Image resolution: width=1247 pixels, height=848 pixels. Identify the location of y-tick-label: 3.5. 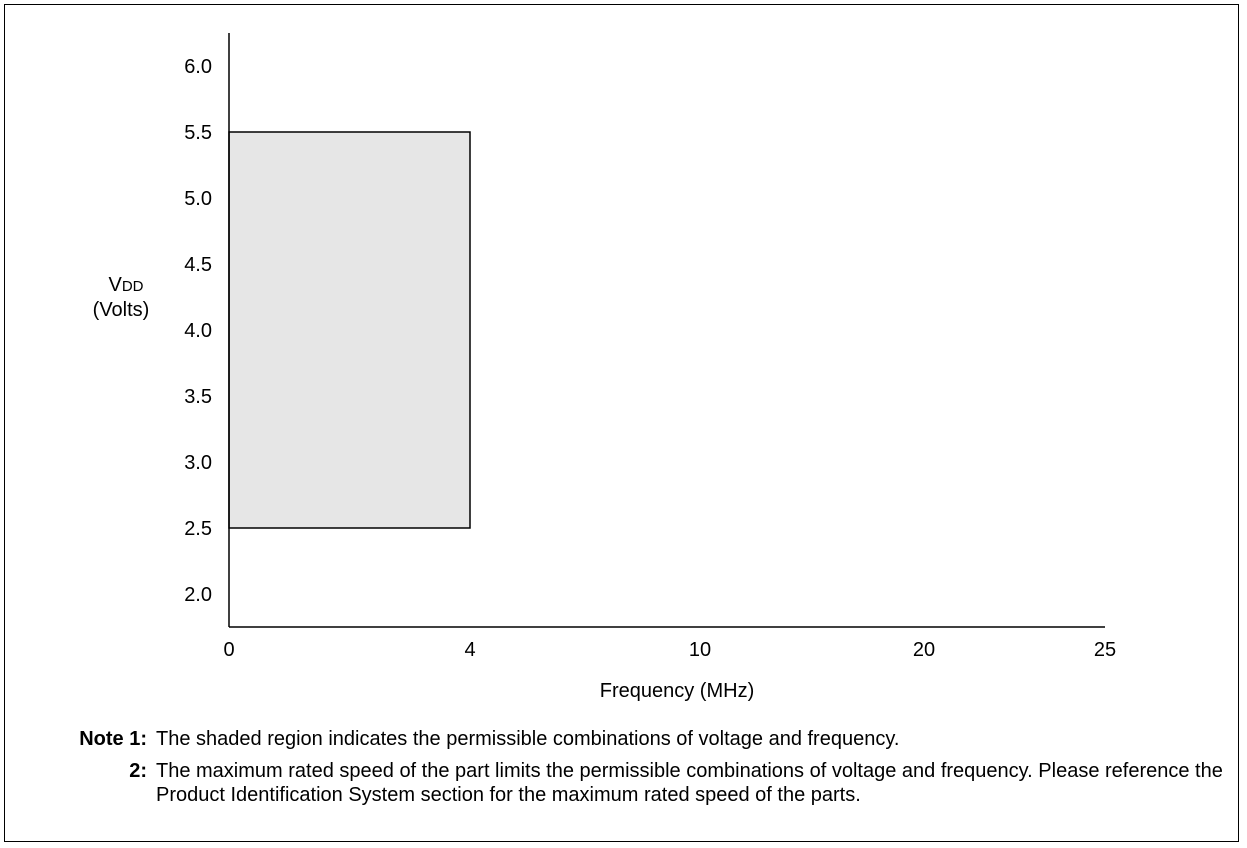
(198, 397).